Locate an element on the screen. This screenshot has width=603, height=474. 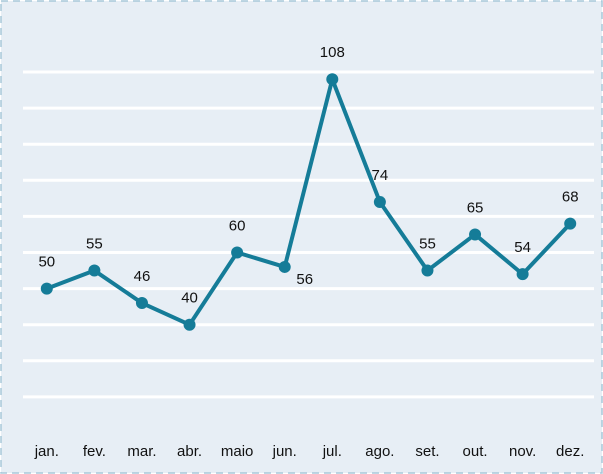
x-tick-label: ago. is located at coordinates (379, 451).